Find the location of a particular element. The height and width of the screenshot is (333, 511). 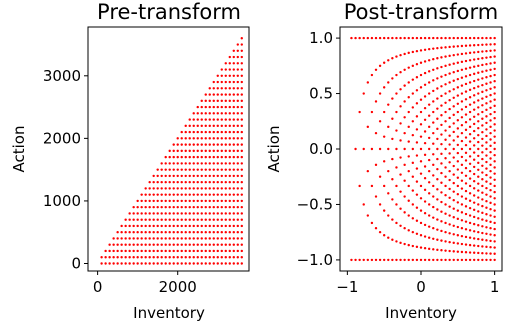

post-transform-x-ticks: −1 0 1 is located at coordinates (417, 283).